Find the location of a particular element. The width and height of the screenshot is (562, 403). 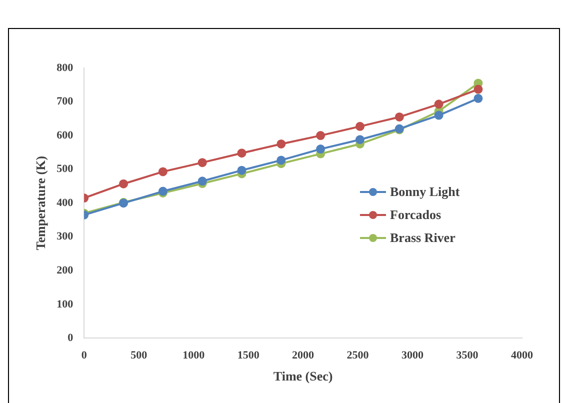

y-tick-label: 800 is located at coordinates (65, 68).